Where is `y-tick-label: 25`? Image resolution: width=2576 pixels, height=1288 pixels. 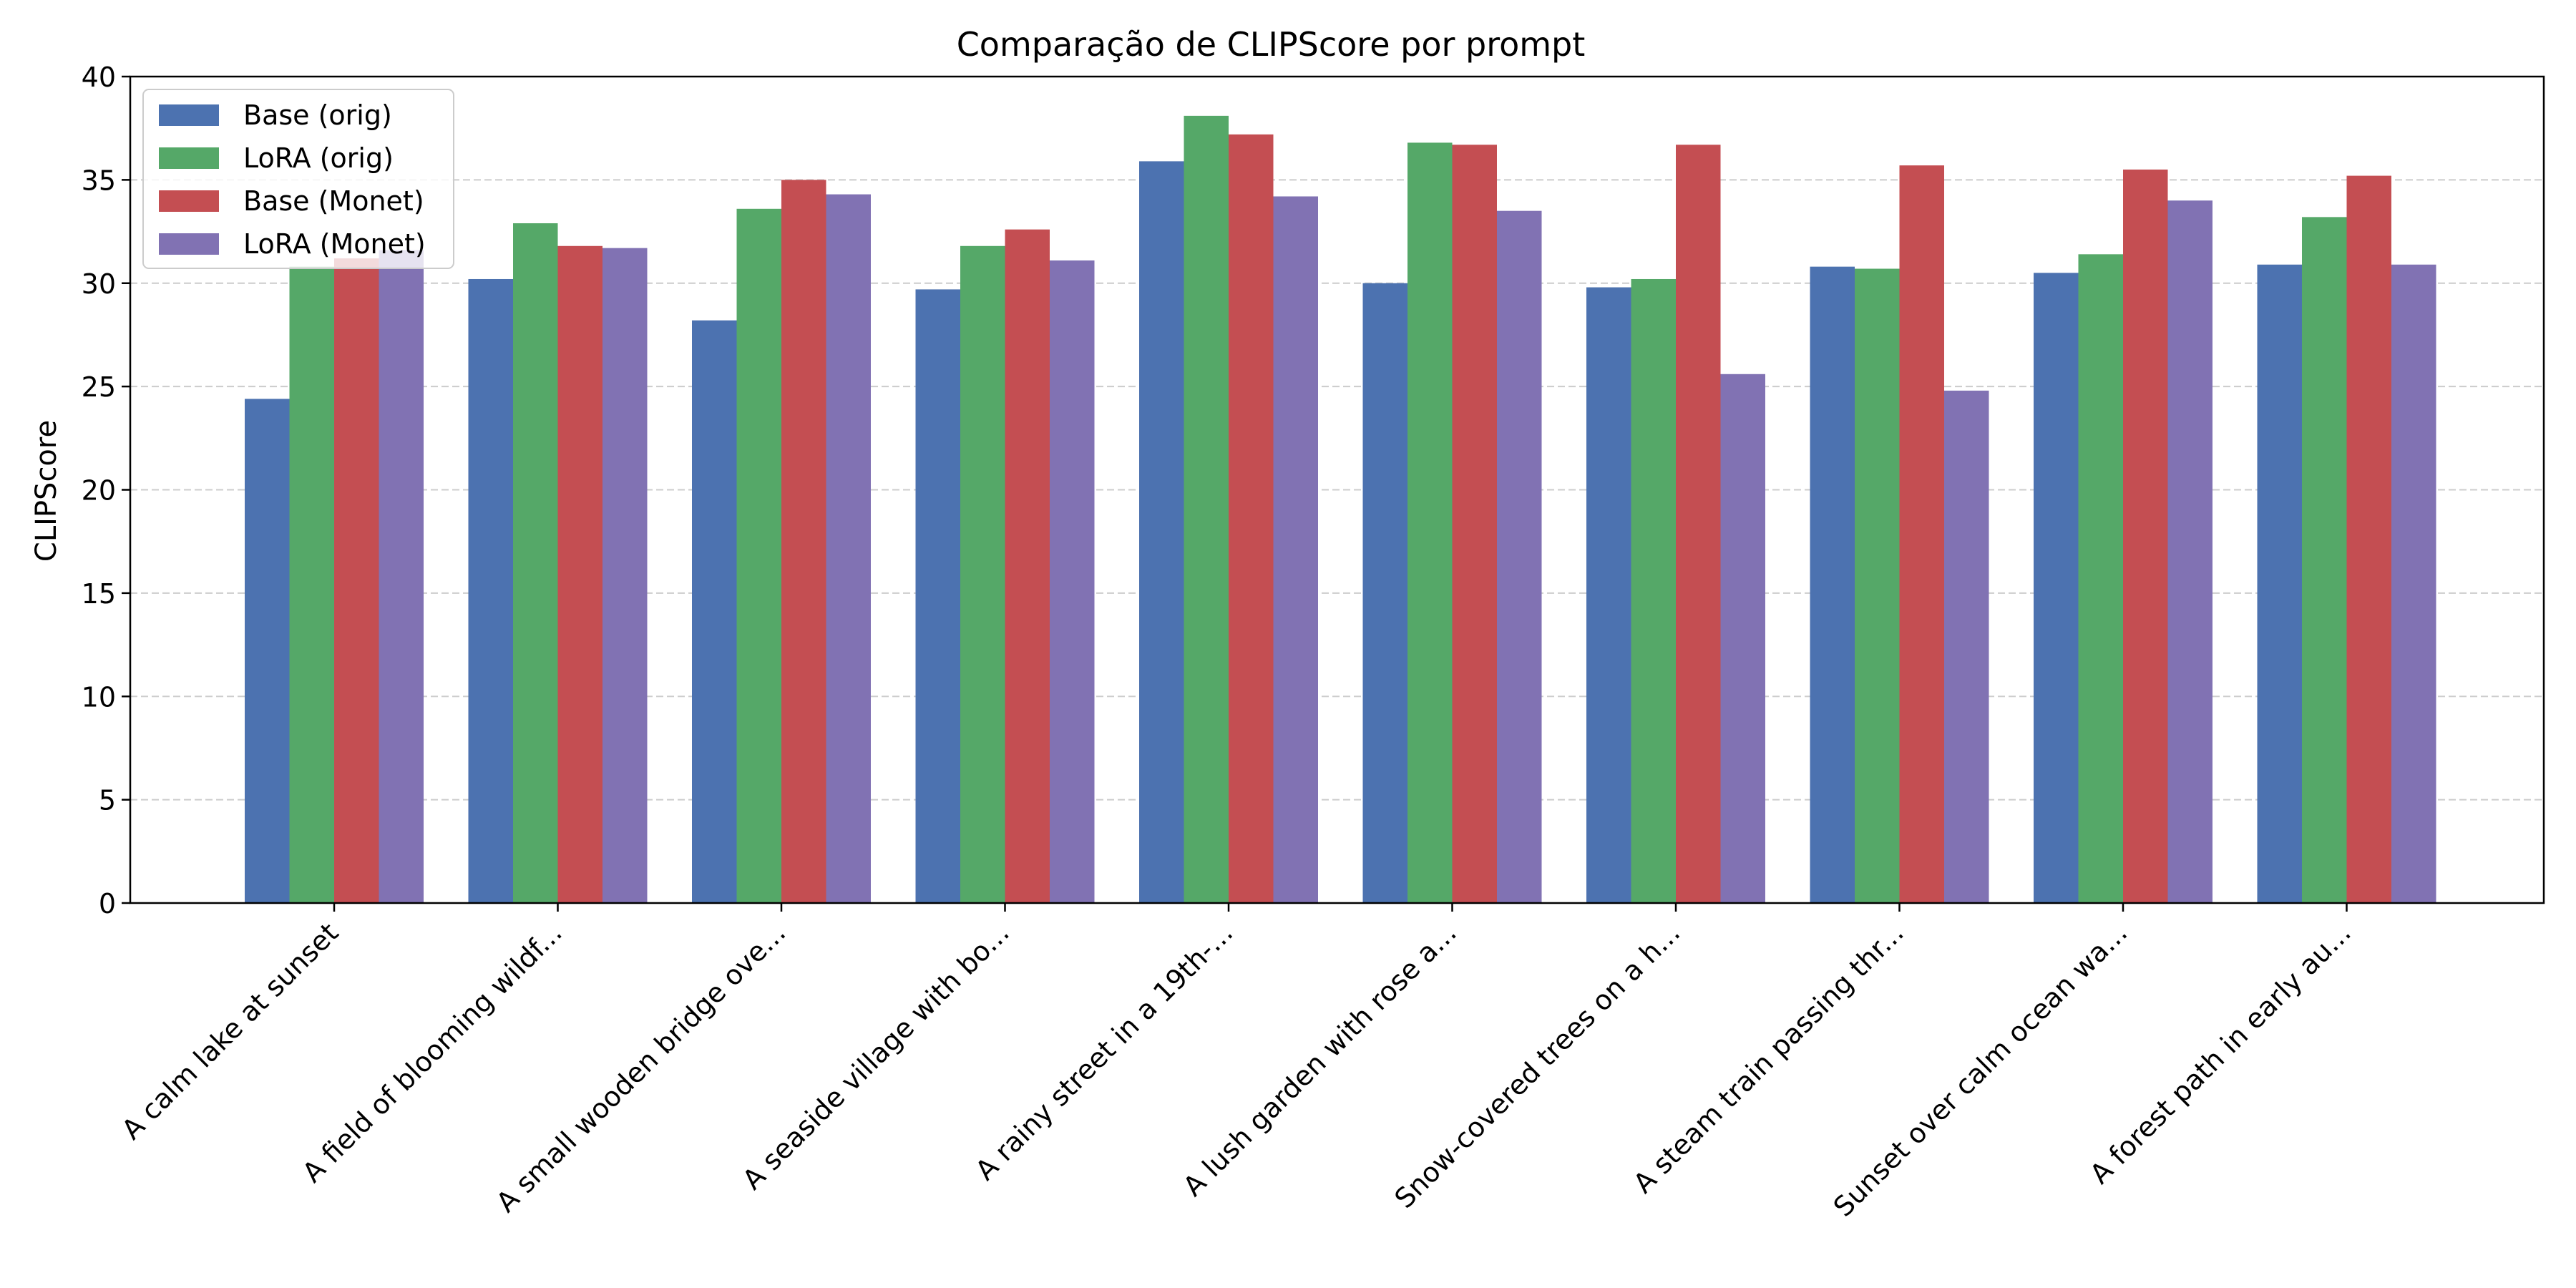
y-tick-label: 25 is located at coordinates (99, 387).